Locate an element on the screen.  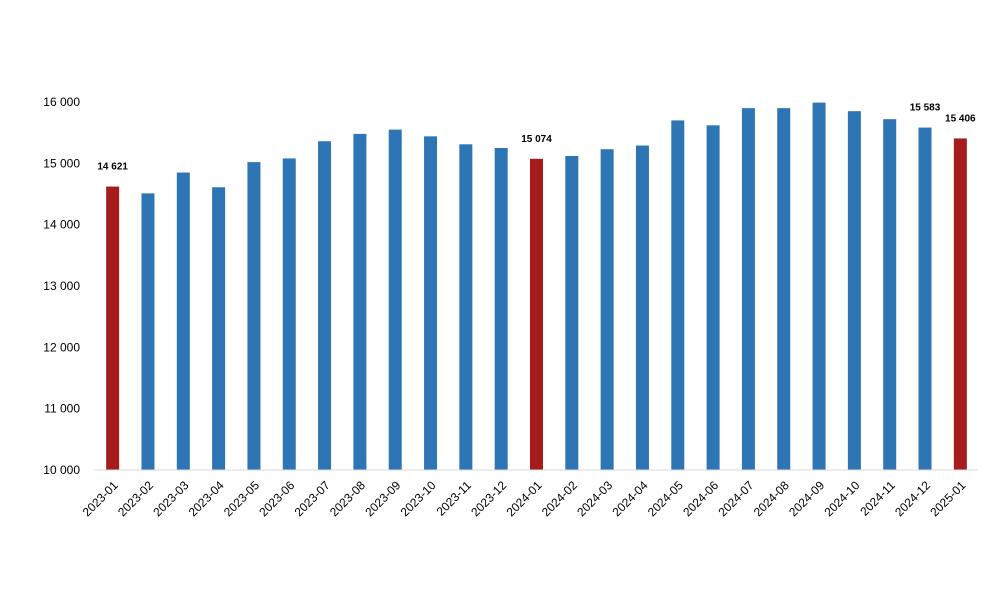
x-tick-label: 2024-04 is located at coordinates (630, 498).